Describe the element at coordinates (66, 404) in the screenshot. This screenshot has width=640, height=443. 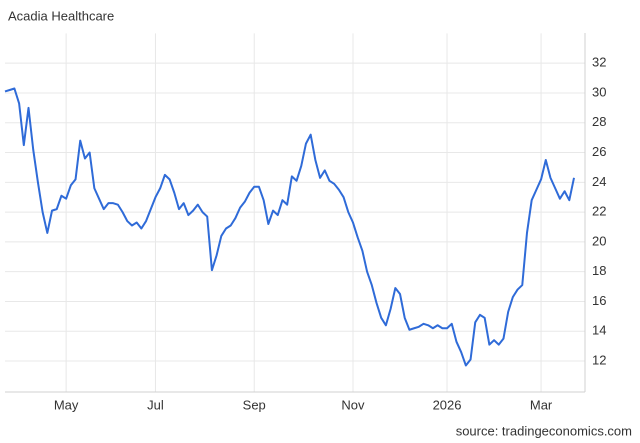
I see `x-tick-label: May` at that location.